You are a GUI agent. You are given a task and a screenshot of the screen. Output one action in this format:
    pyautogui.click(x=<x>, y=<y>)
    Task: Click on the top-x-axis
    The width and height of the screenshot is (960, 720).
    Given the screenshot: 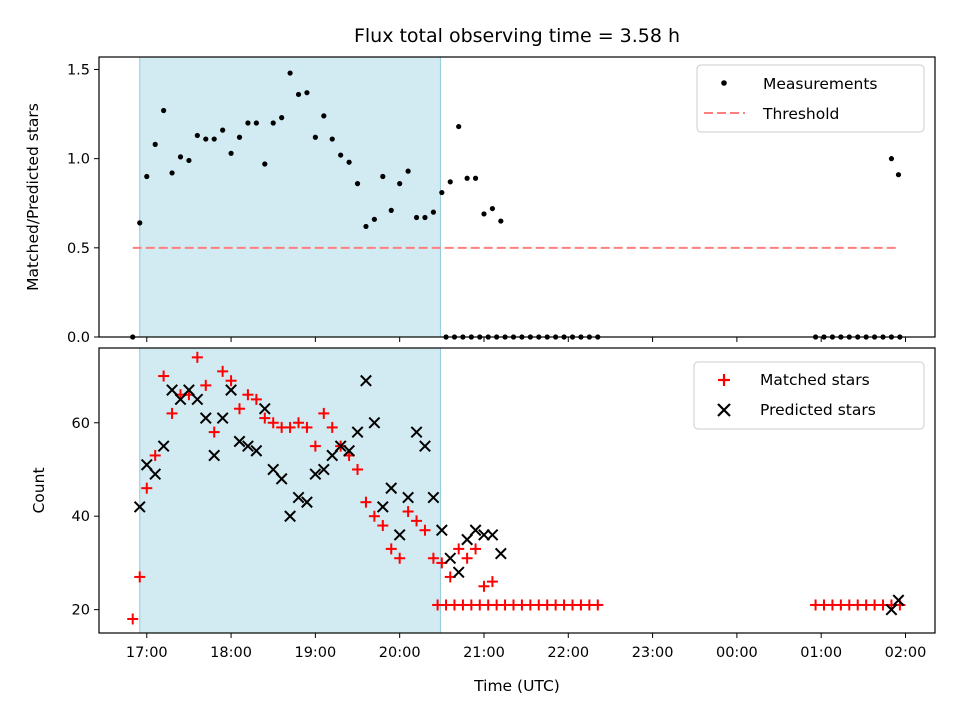 What is the action you would take?
    pyautogui.click(x=526, y=339)
    